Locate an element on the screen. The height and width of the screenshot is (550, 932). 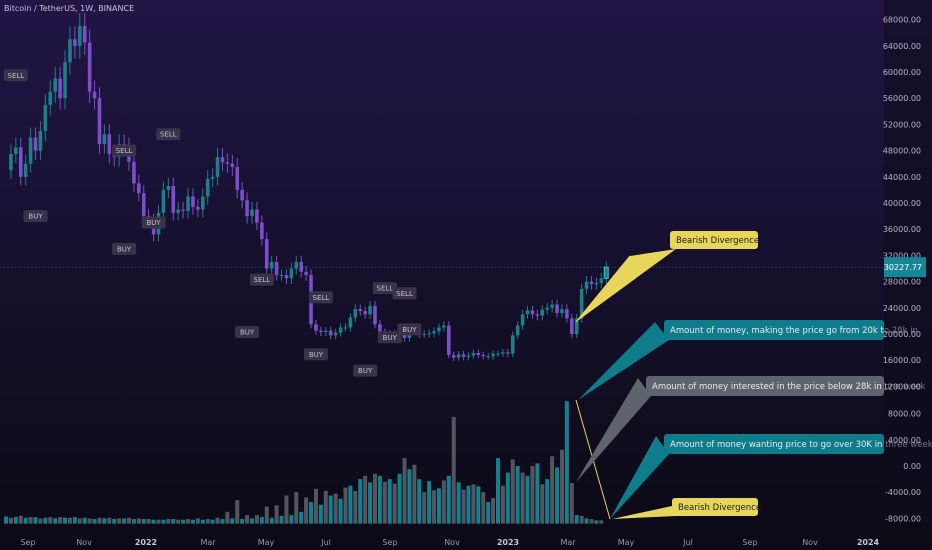
last-candle-outline is located at coordinates (606, 272).